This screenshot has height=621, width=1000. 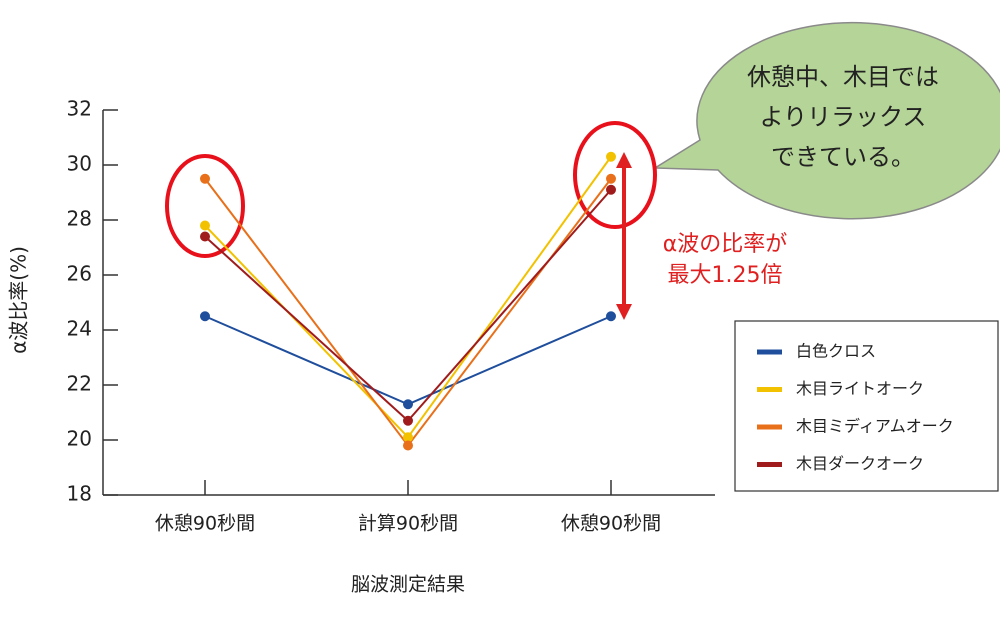 What do you see at coordinates (79, 109) in the screenshot?
I see `y-tick-label: 32` at bounding box center [79, 109].